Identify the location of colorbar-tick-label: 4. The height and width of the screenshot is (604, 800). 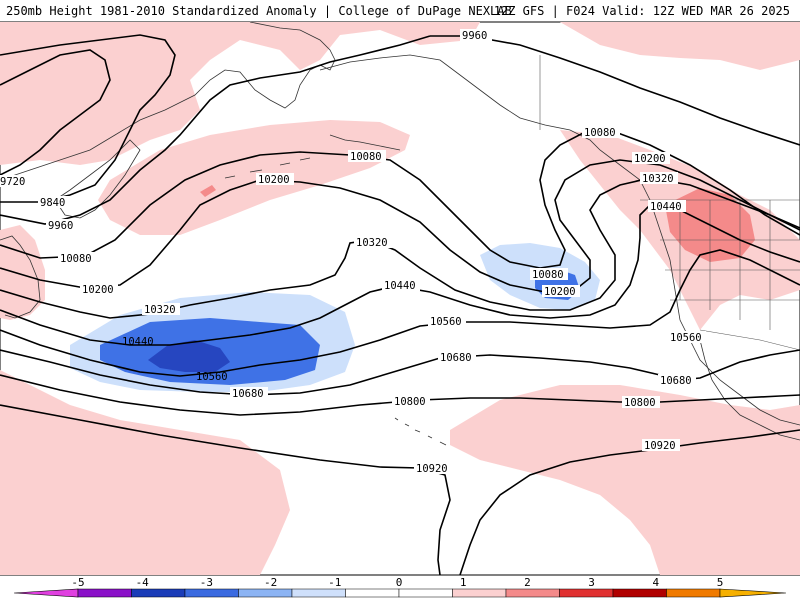
(656, 582).